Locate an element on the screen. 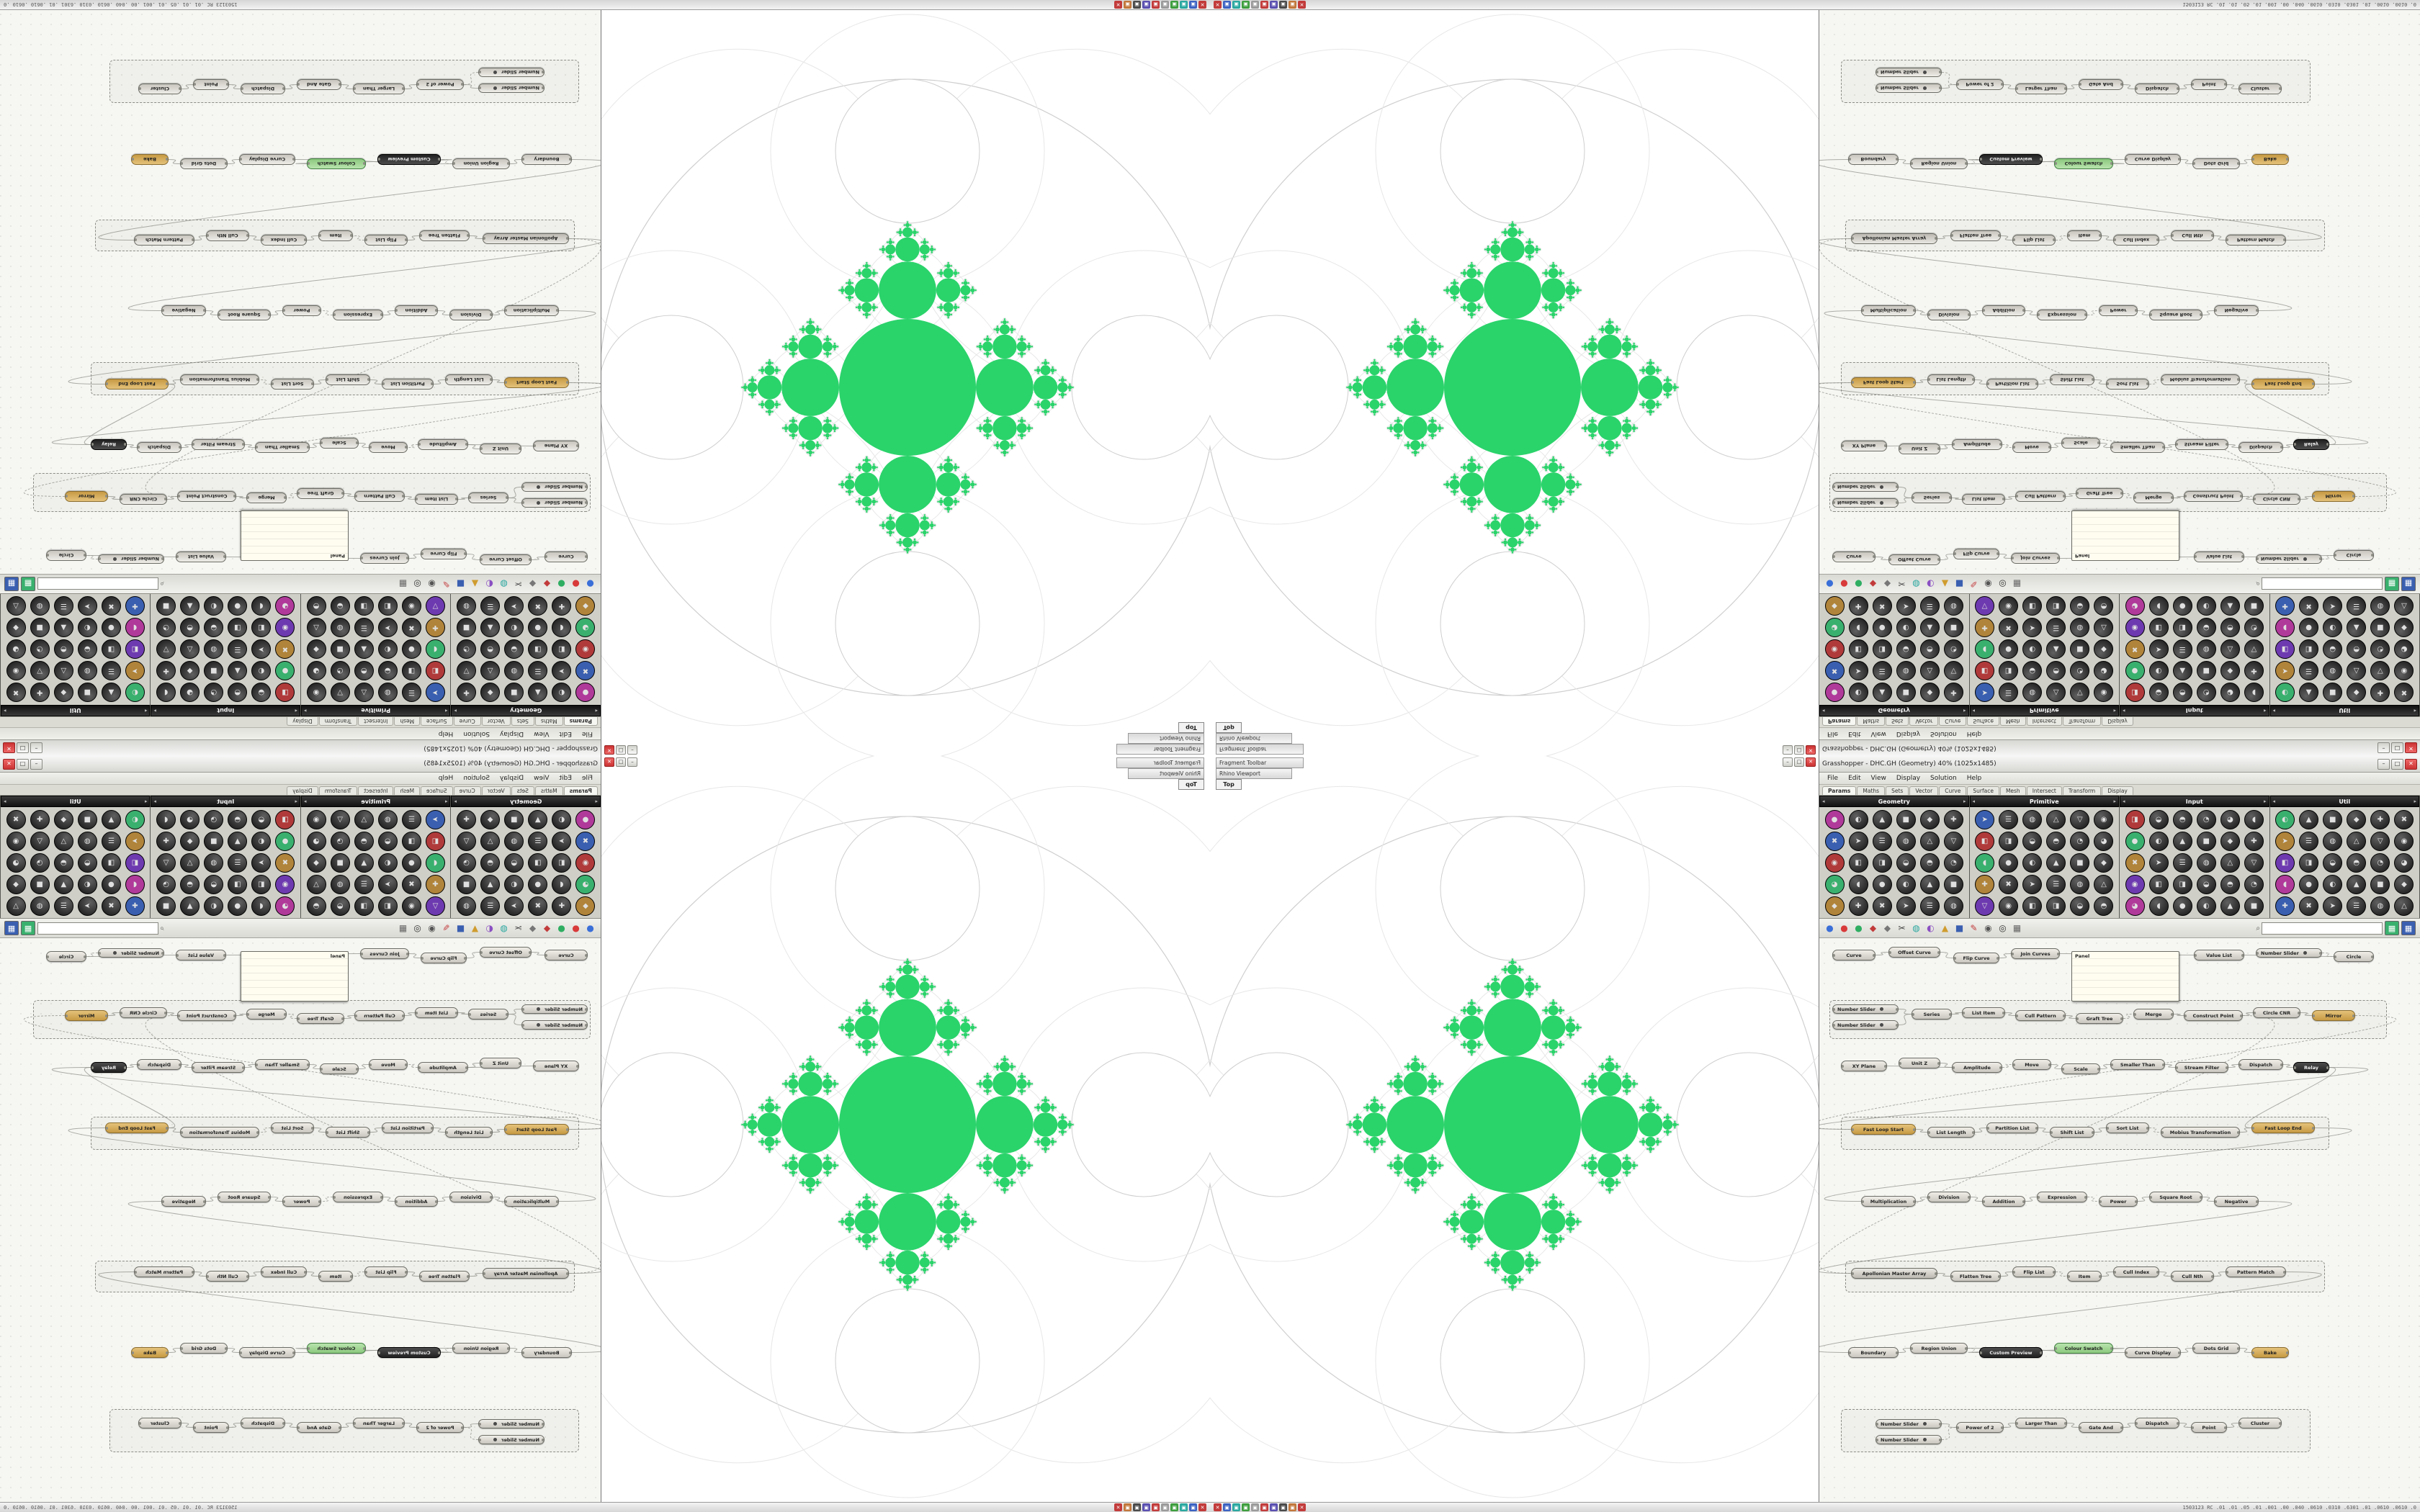 The image size is (2420, 1512). maximize-button: □ is located at coordinates (23, 764).